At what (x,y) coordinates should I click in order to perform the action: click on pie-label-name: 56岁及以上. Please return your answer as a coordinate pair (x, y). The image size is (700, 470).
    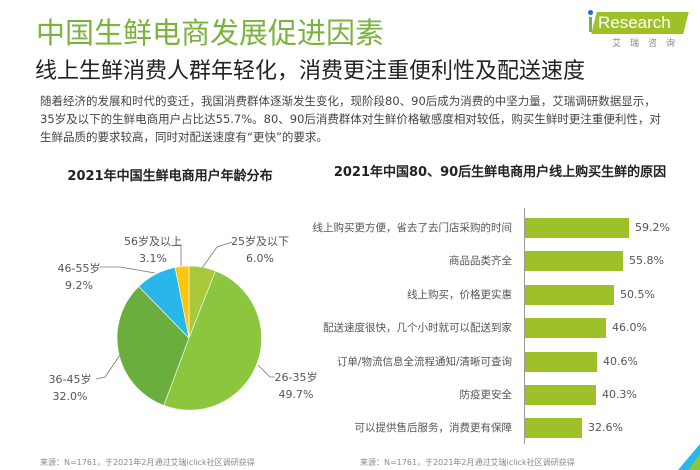
    Looking at the image, I should click on (153, 241).